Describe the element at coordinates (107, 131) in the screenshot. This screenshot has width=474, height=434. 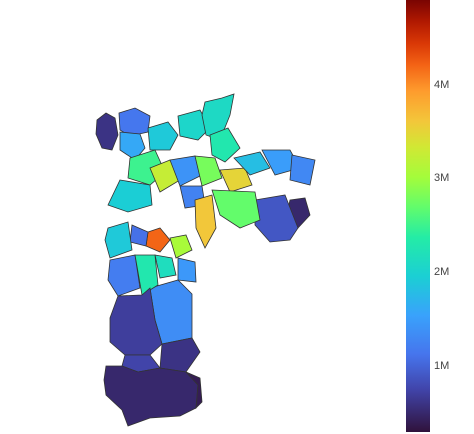
I see `region-nw-far` at that location.